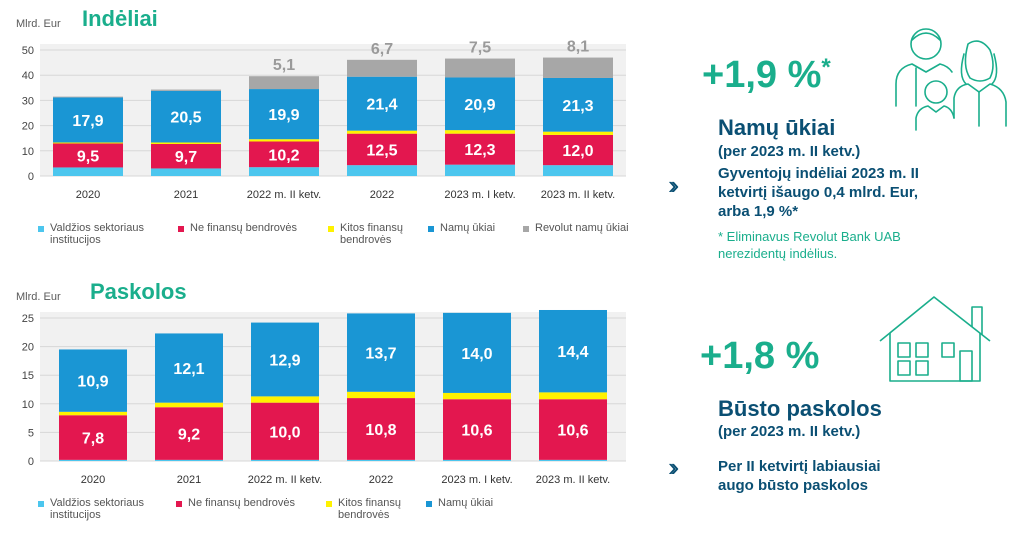 This screenshot has width=1015, height=537. I want to click on deposits-note-line: arba 1,9 %*, so click(758, 211).